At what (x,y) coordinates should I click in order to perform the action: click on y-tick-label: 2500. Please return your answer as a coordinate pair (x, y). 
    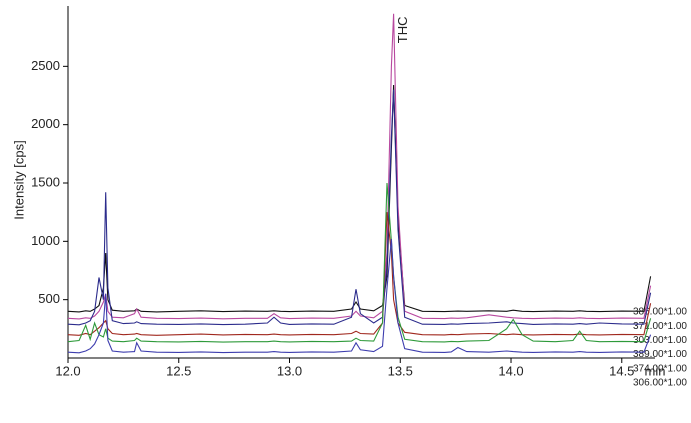
    Looking at the image, I should click on (45, 65).